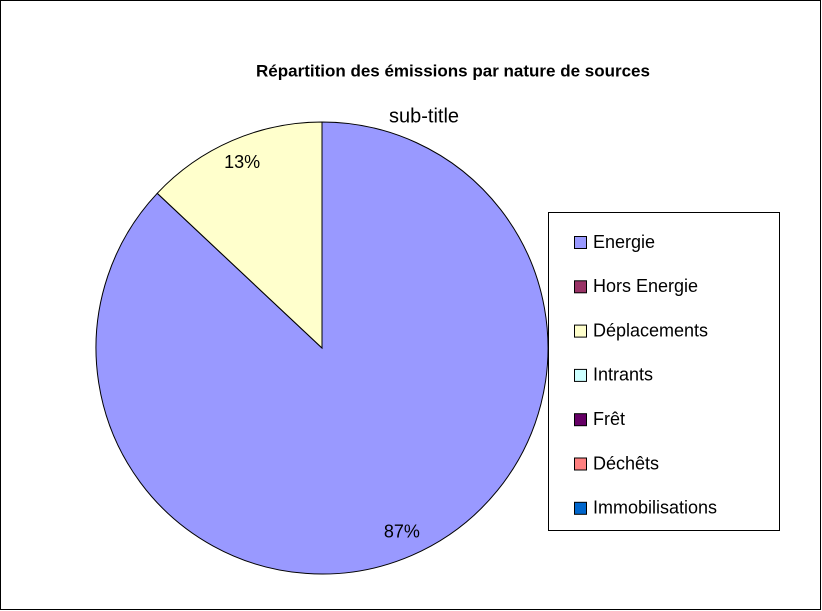  I want to click on legend-label: Déplacements, so click(650, 330).